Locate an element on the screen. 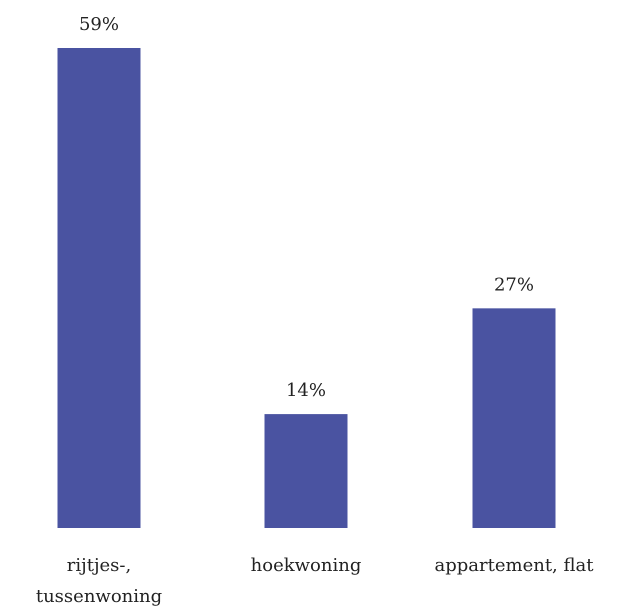 Image resolution: width=621 pixels, height=613 pixels. category-label-1-line-1: rijtjes-, is located at coordinates (99, 565).